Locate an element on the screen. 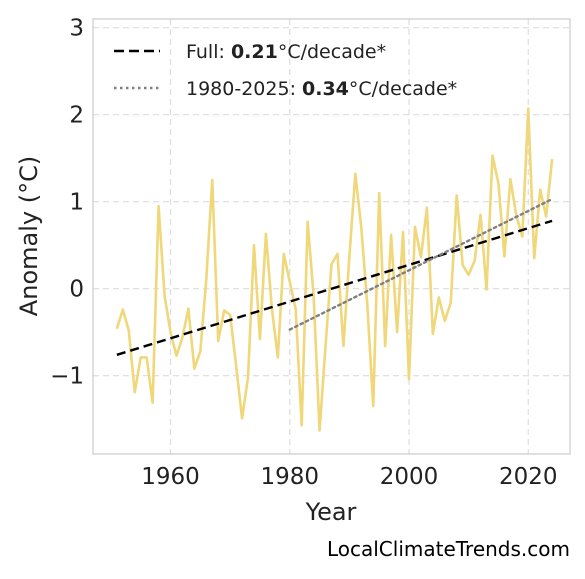 The image size is (585, 579). x-tick-label: 1960 is located at coordinates (170, 477).